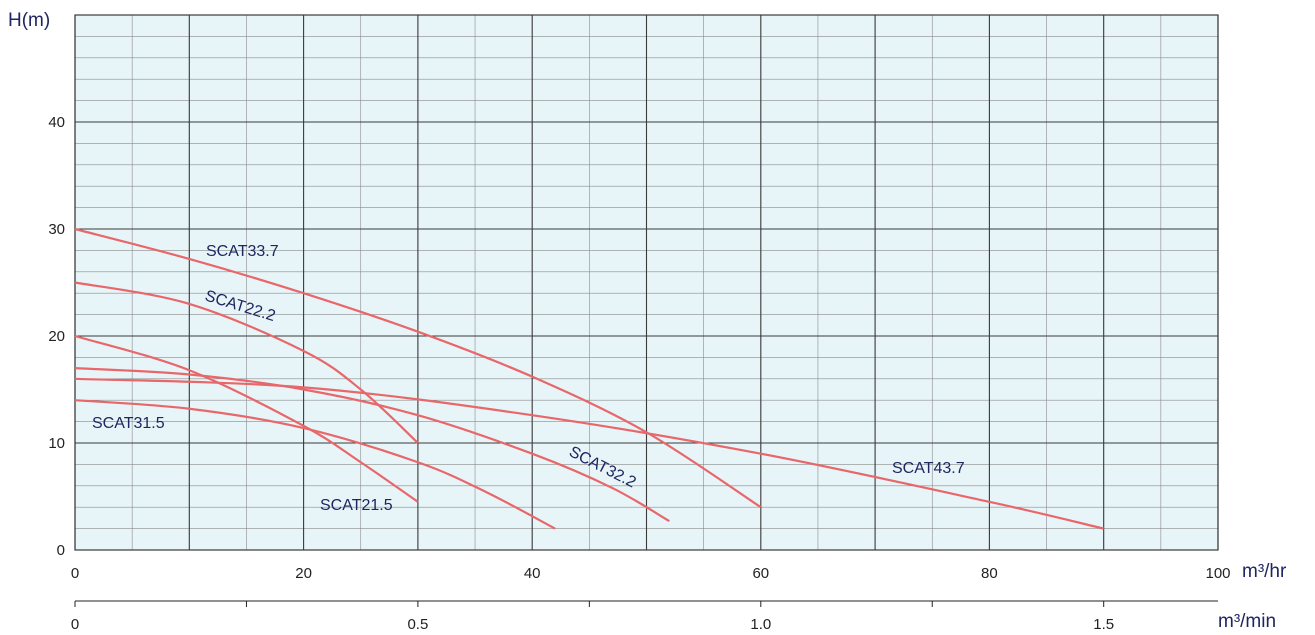  I want to click on x-tick-label: 80, so click(989, 573).